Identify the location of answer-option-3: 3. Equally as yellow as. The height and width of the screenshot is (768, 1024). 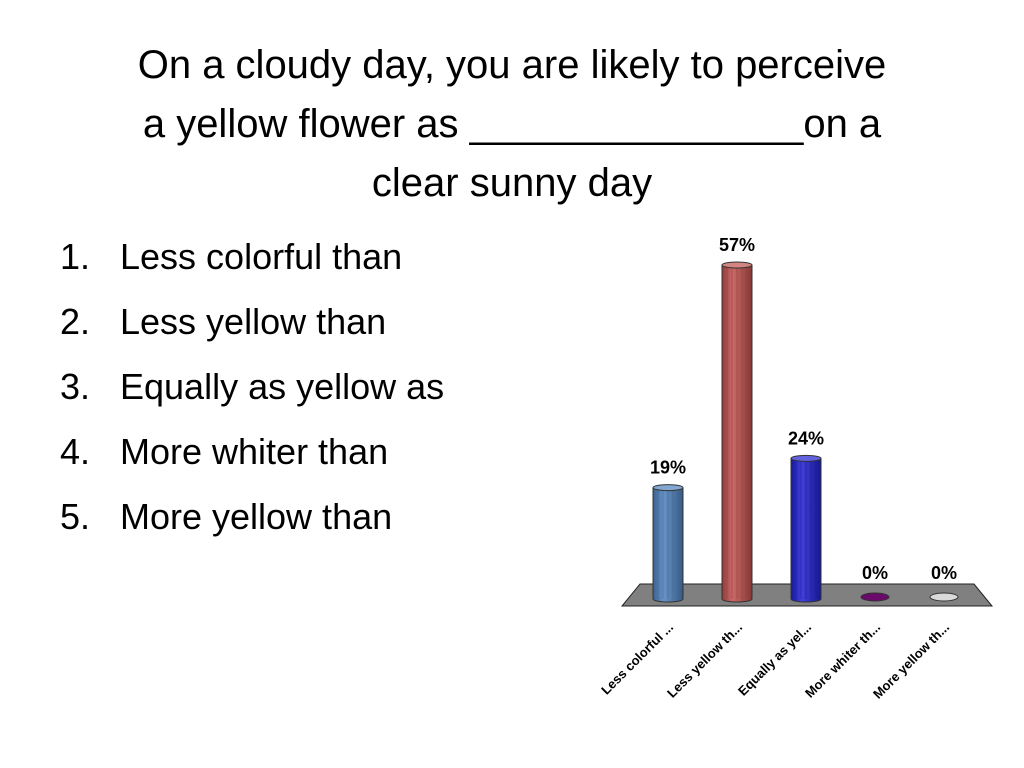
(252, 390).